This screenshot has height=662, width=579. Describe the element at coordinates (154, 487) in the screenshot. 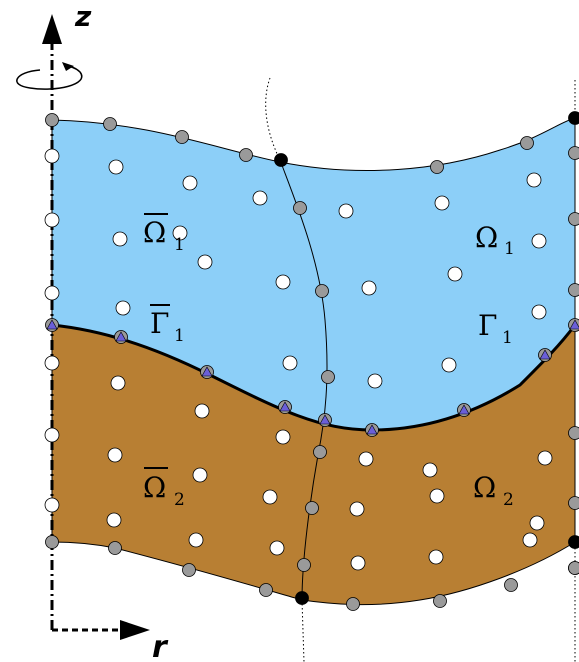

I see `label-omega2-bar-base: Ω` at that location.